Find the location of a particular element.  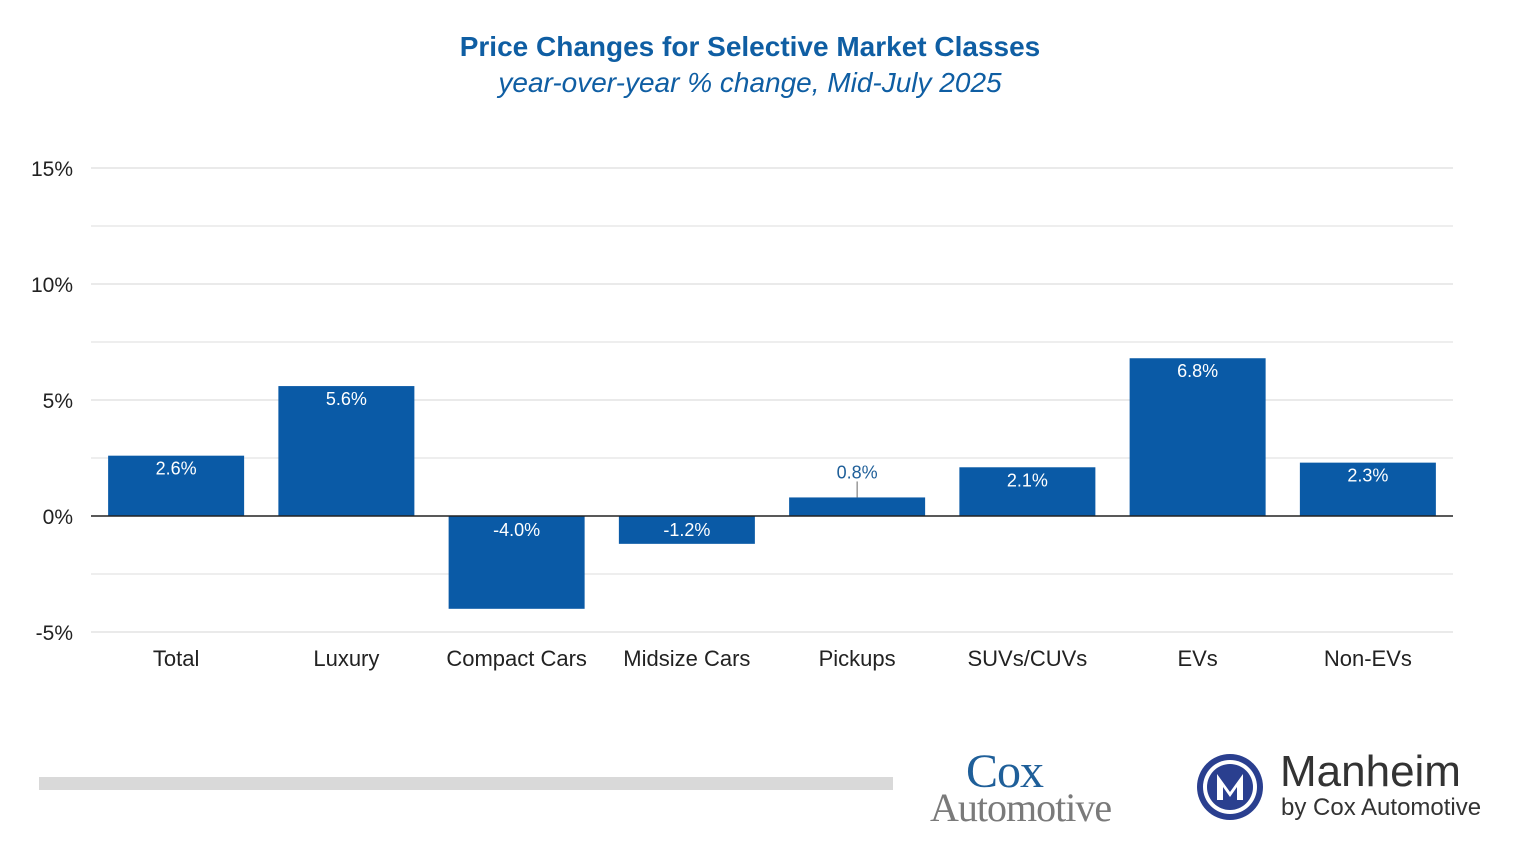

y-tick-label: -5% is located at coordinates (54, 633).